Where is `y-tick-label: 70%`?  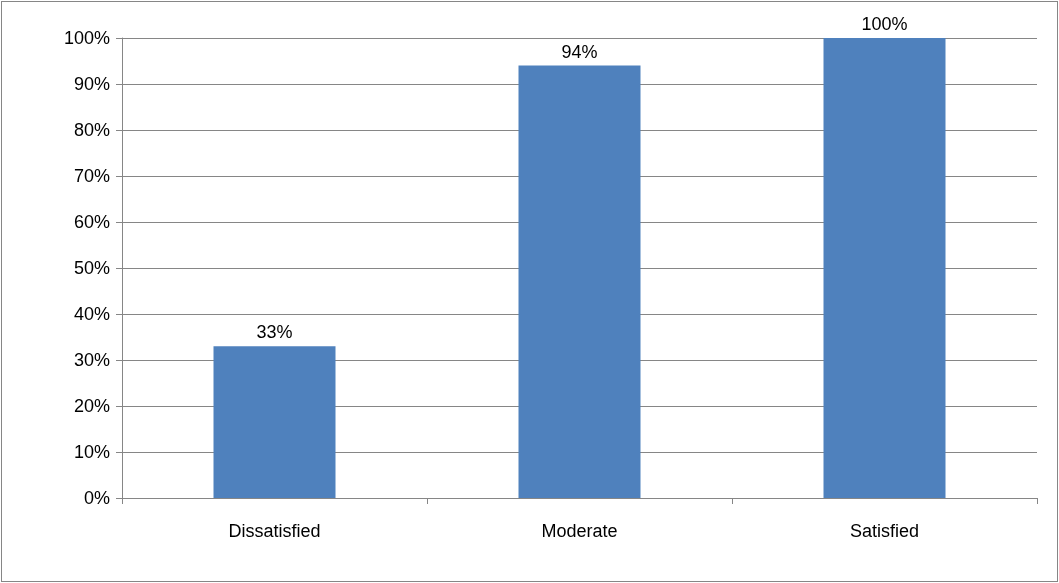 y-tick-label: 70% is located at coordinates (91, 176).